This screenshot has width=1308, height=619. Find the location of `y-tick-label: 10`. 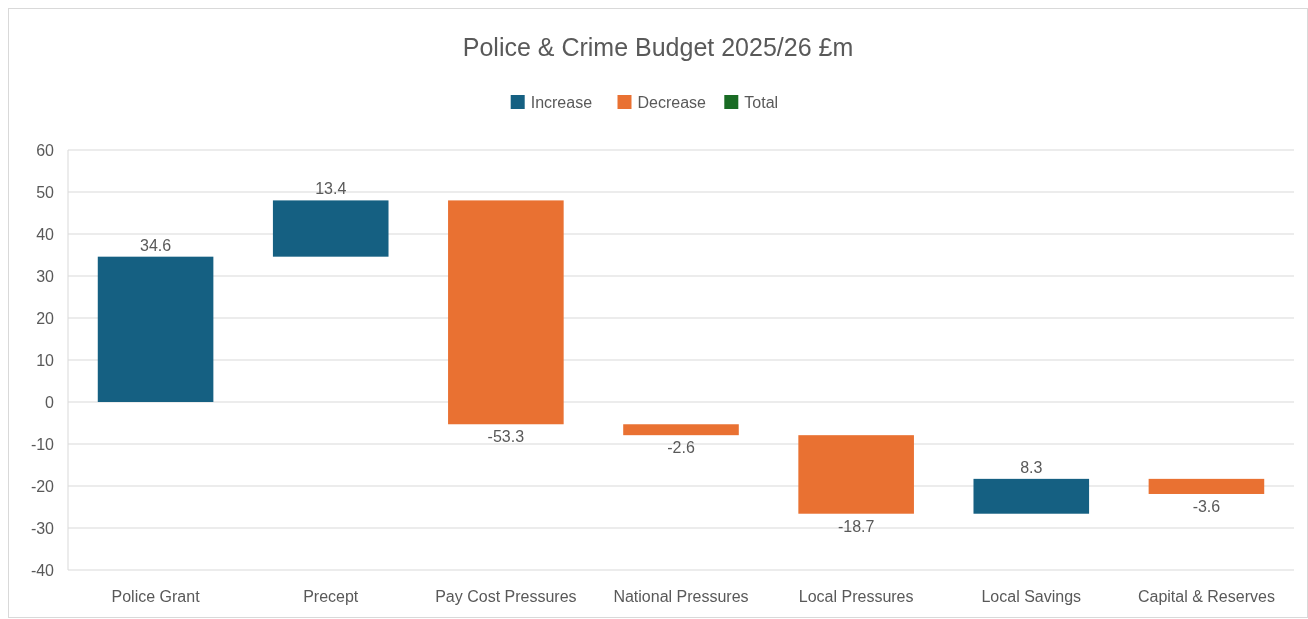

y-tick-label: 10 is located at coordinates (45, 360).